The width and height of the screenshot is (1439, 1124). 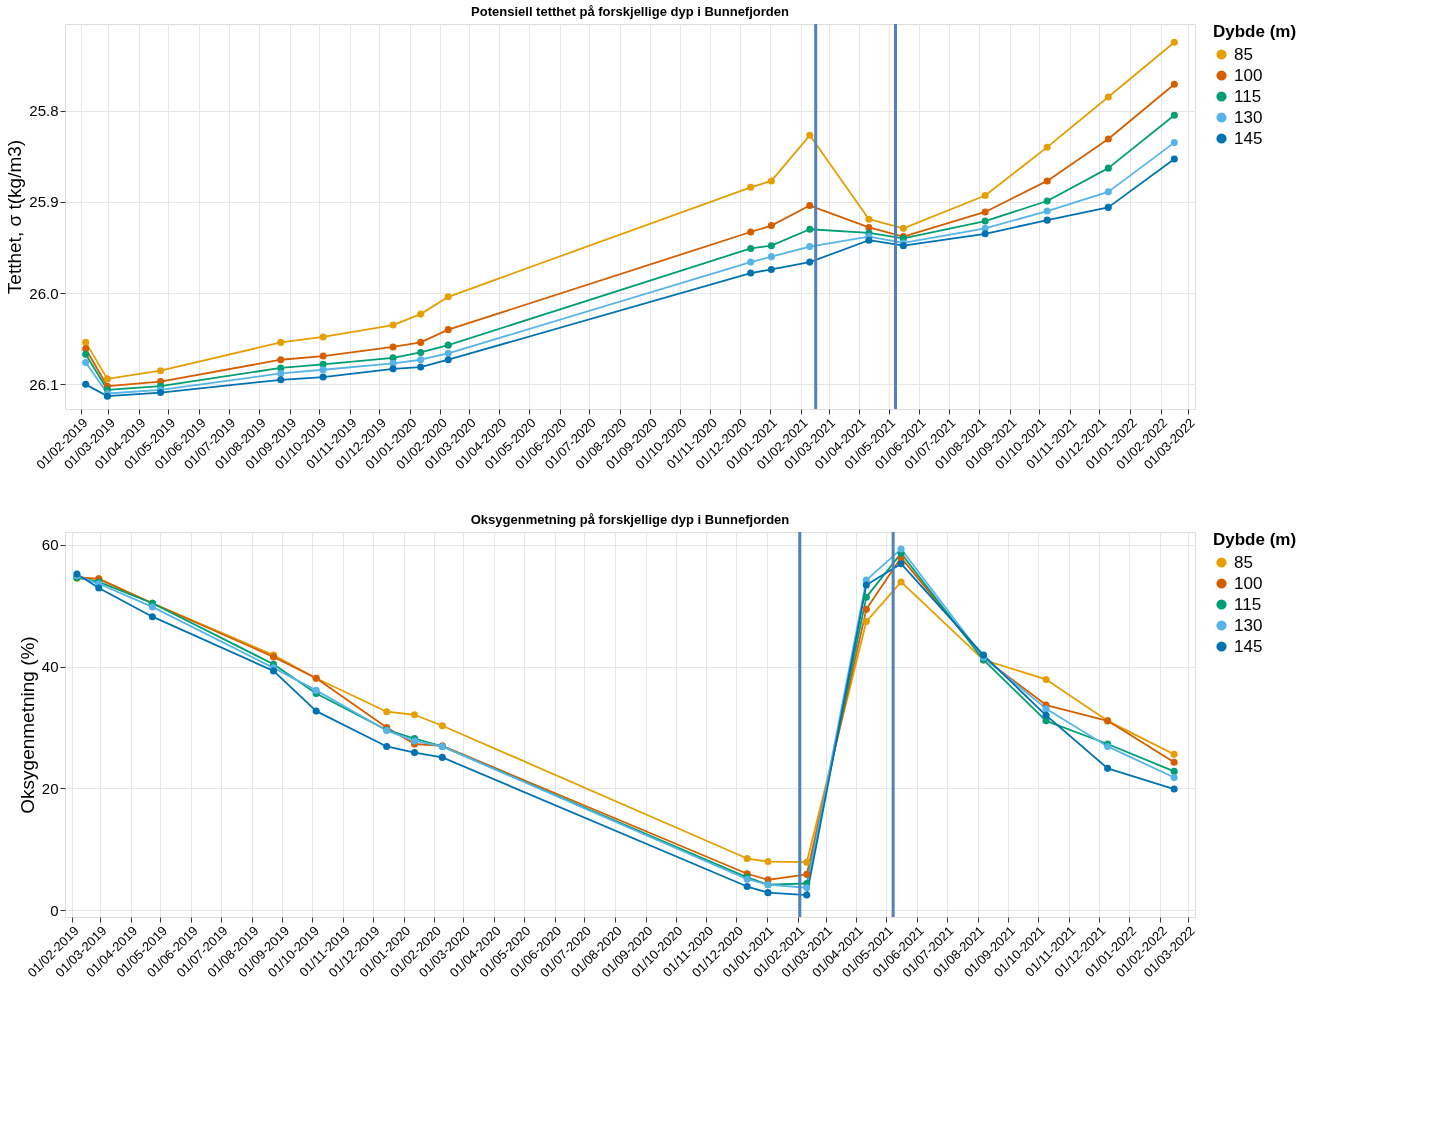 I want to click on y-tick-label: 26.0, so click(x=44, y=293).